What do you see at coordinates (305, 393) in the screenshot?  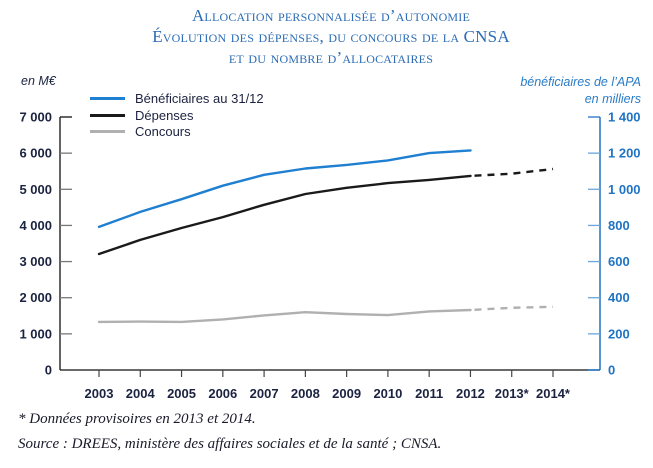 I see `x-axis-tick-label: 2008` at bounding box center [305, 393].